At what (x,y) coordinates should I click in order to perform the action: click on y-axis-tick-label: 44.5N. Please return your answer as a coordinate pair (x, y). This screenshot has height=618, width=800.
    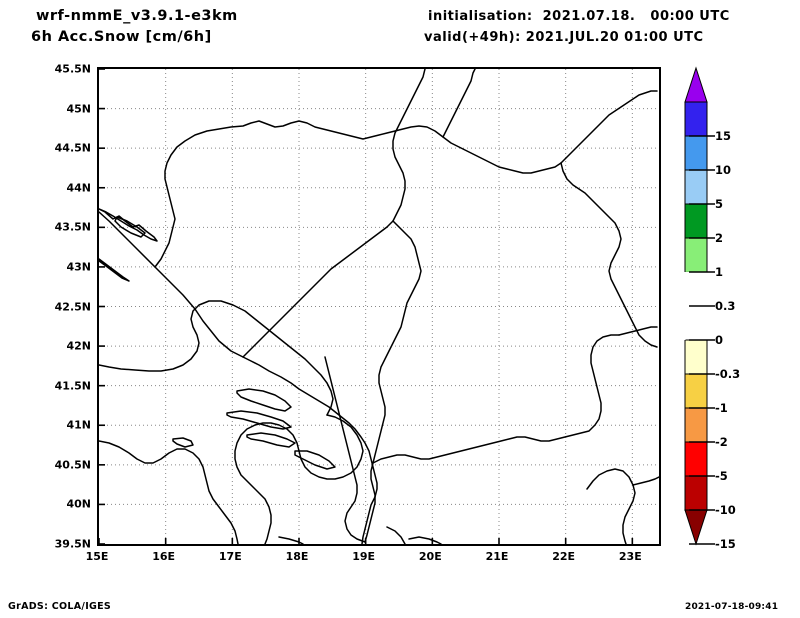
    Looking at the image, I should click on (72, 148).